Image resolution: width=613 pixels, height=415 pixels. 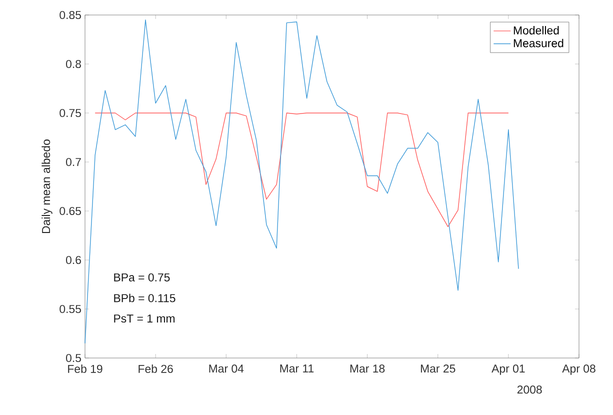 I want to click on y-tick-label: 0.6, so click(x=73, y=260).